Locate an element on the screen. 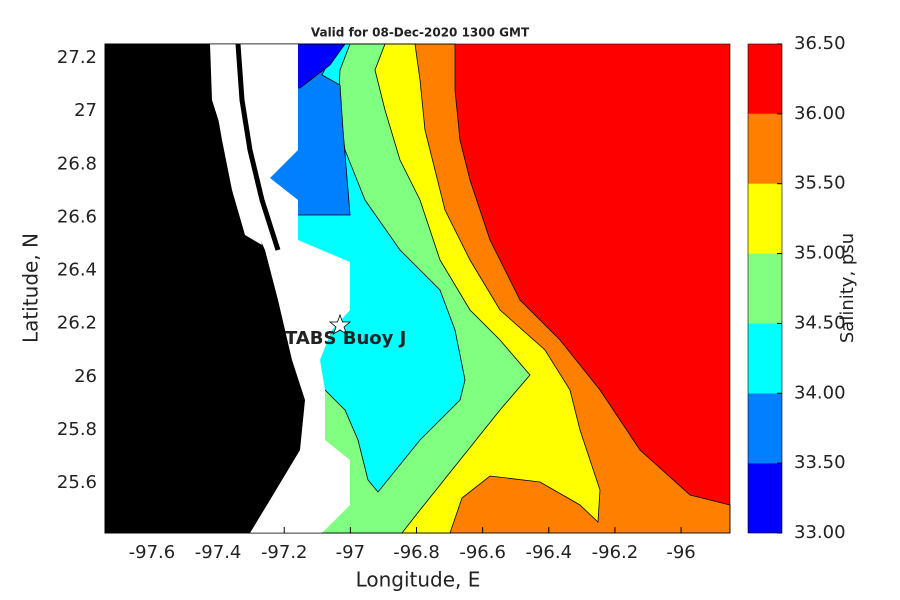  x-tick-label: -96.2 is located at coordinates (615, 552).